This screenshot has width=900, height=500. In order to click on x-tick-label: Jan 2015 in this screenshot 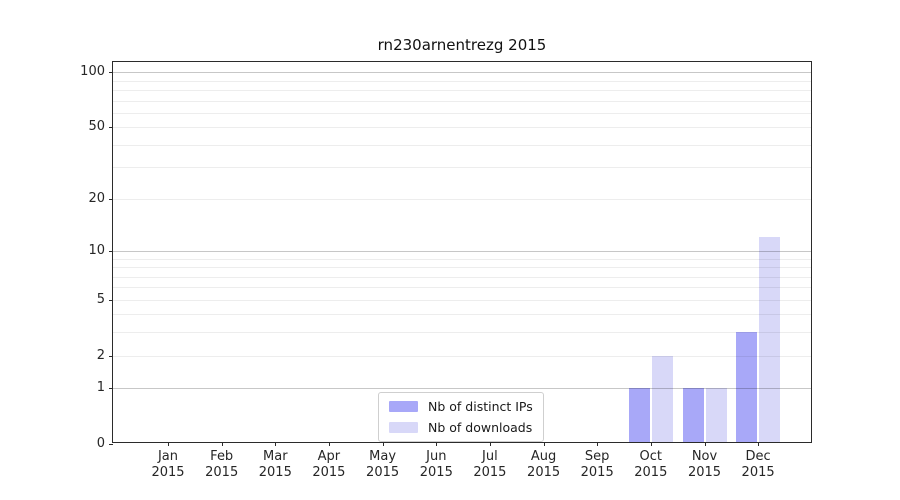, I will do `click(168, 465)`.